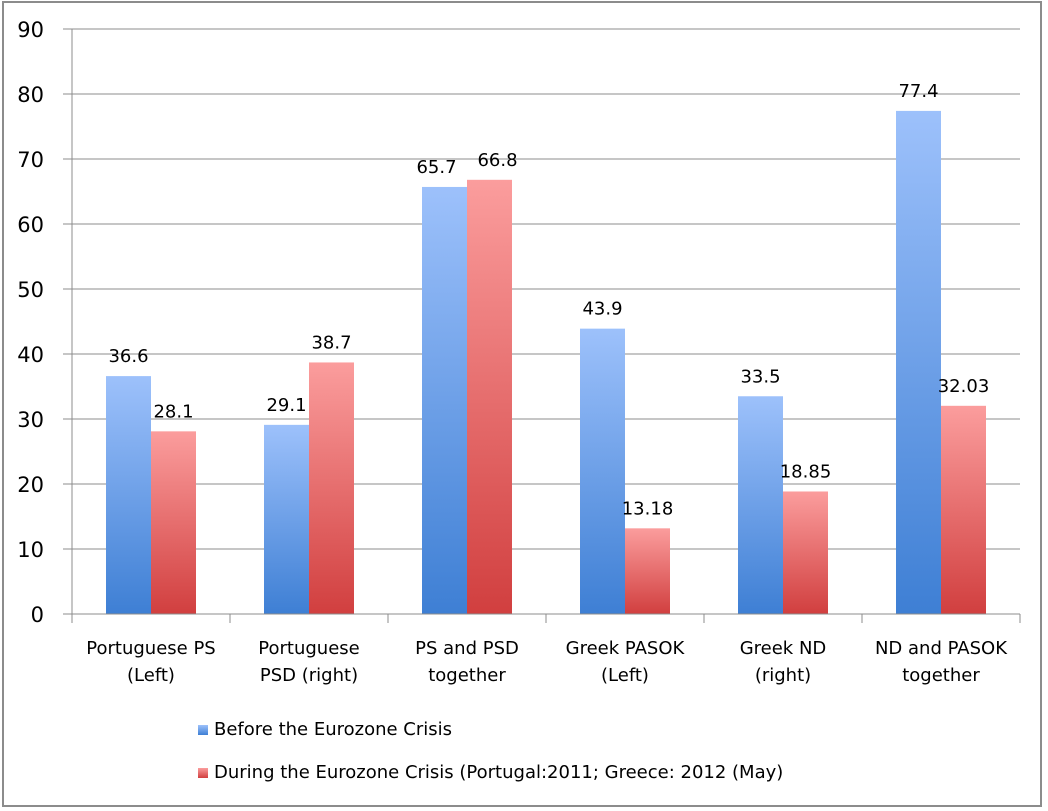 The image size is (1048, 811). I want to click on data-label: 66.8, so click(497, 160).